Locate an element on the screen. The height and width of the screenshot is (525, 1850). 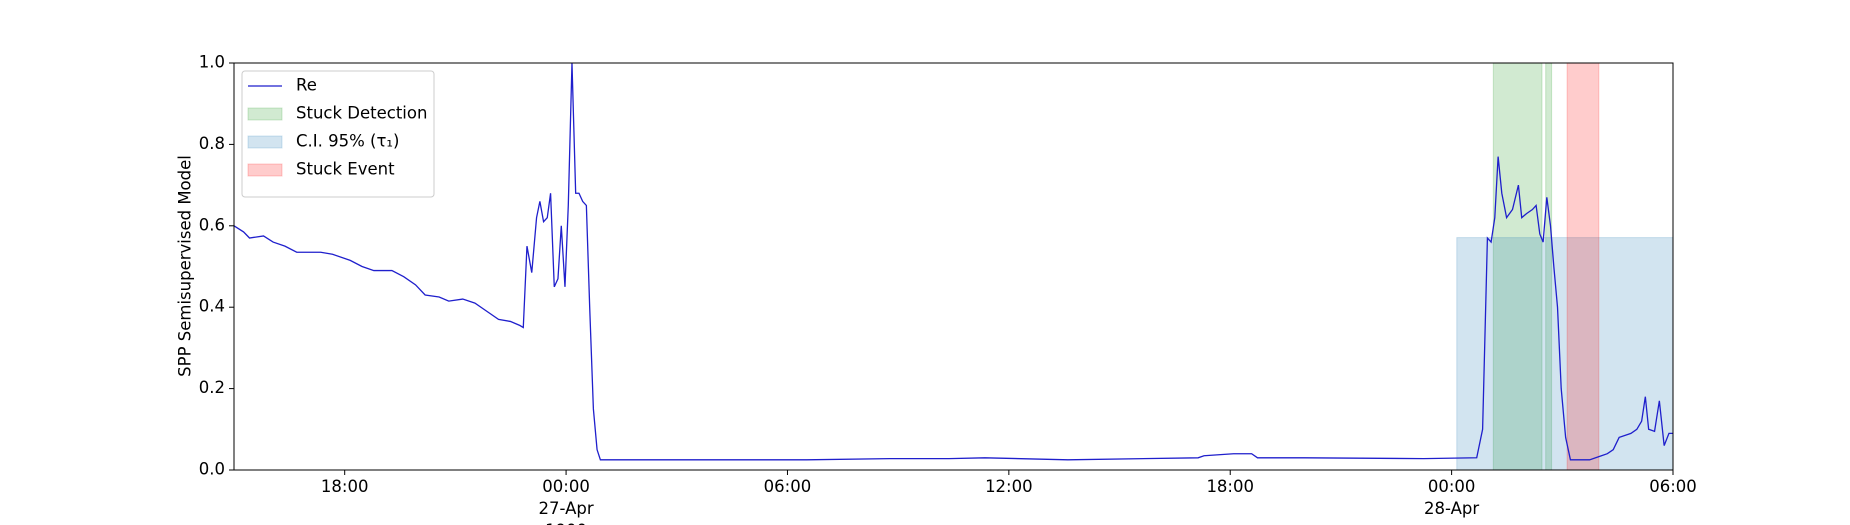
y-tick-label: 0.0 is located at coordinates (212, 469).